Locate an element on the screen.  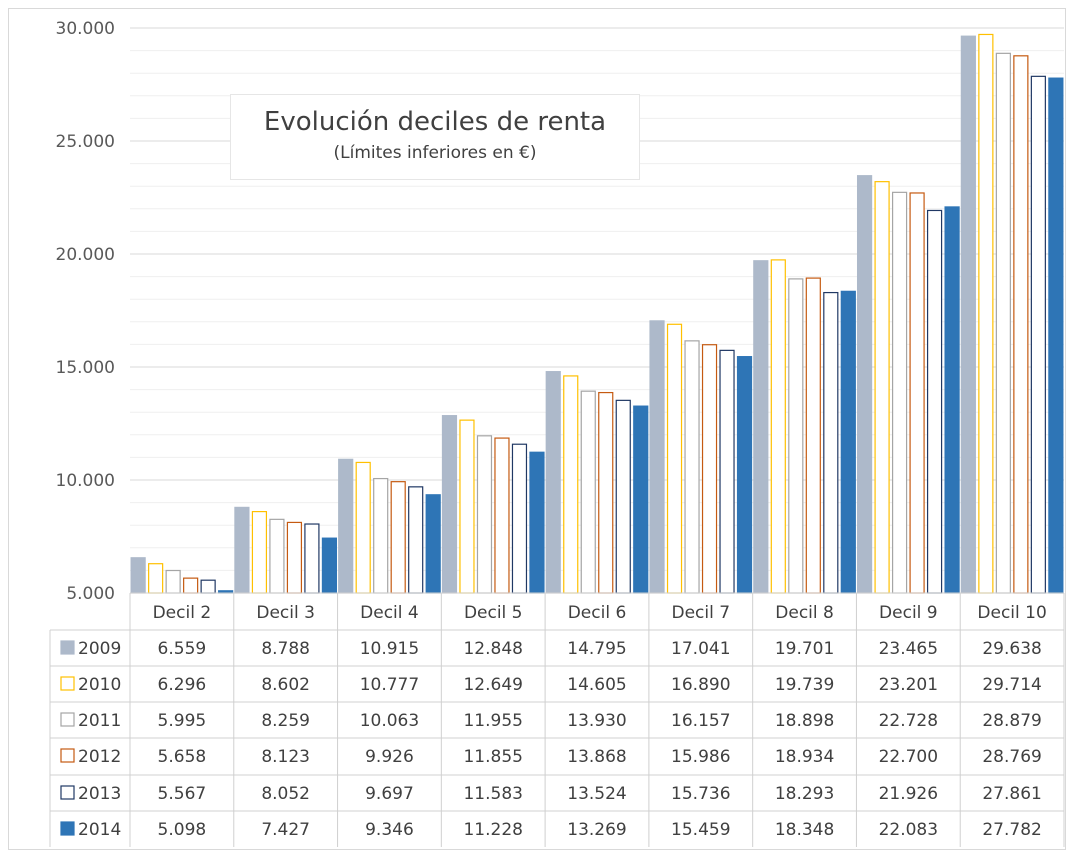
data-label: 16.890 is located at coordinates (700, 685).